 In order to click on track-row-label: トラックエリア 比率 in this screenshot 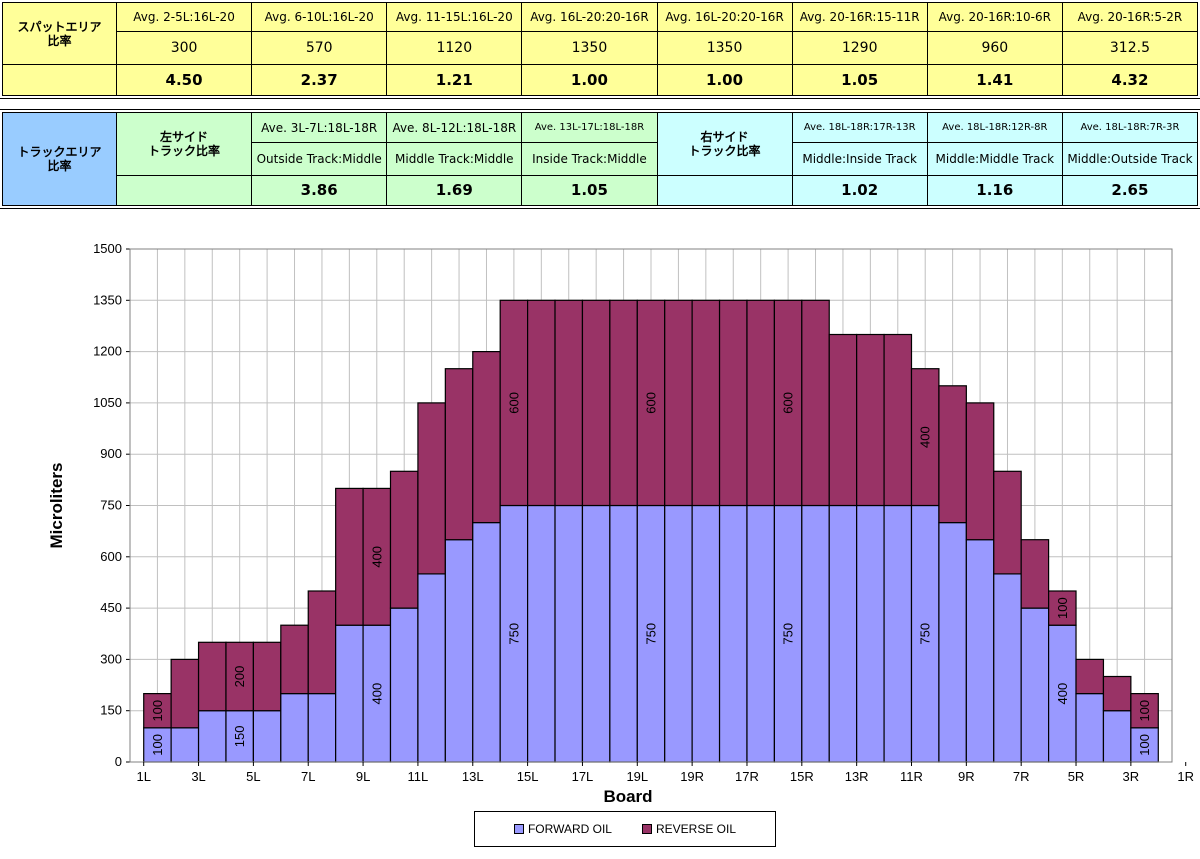, I will do `click(59, 159)`.